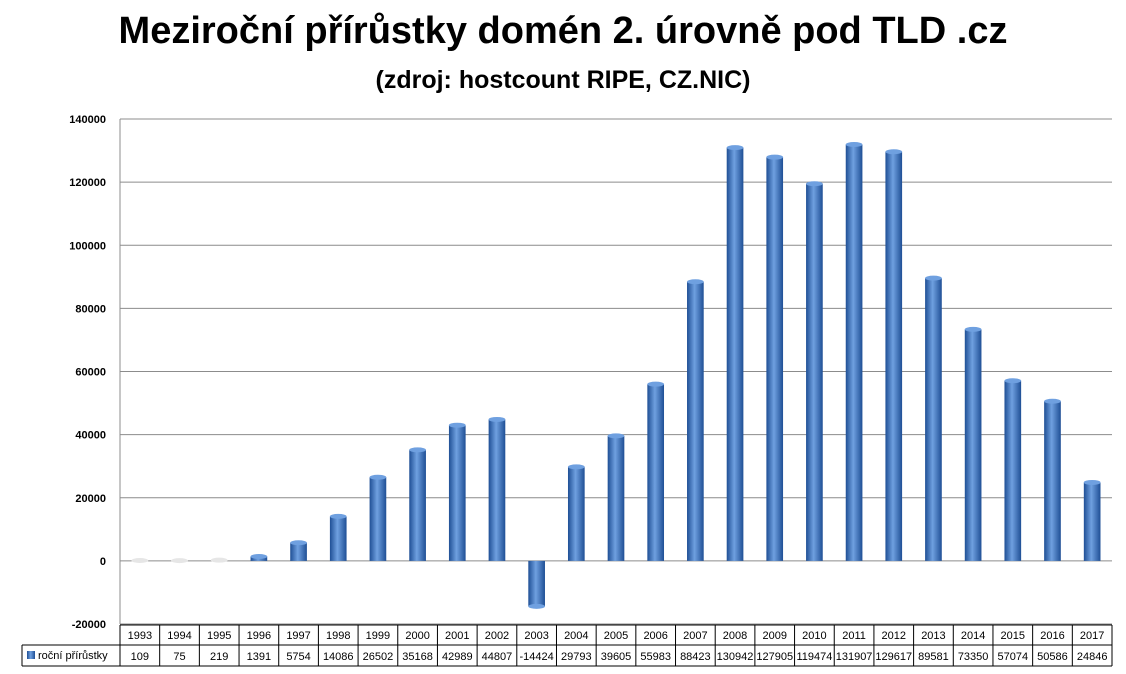 The width and height of the screenshot is (1126, 674). Describe the element at coordinates (563, 80) in the screenshot. I see `chart-subtitle: (zdroj: hostcount RIPE, CZ.NIC)` at that location.